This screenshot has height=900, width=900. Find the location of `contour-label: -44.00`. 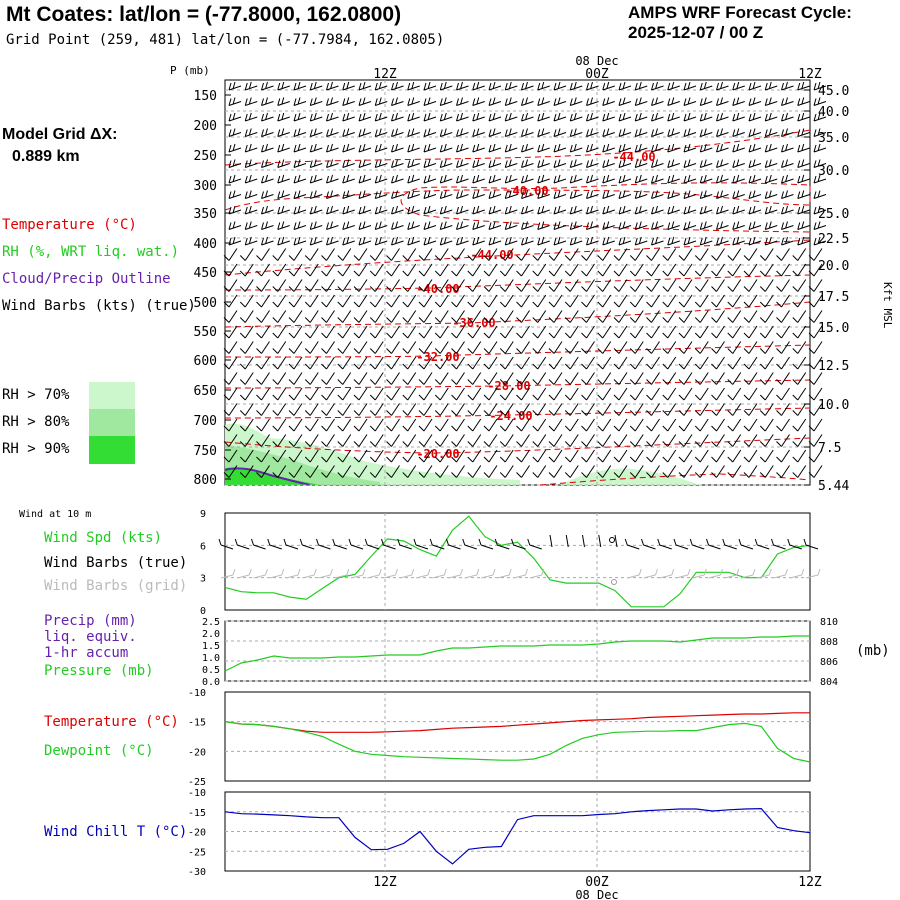

contour-label: -44.00 is located at coordinates (633, 157).